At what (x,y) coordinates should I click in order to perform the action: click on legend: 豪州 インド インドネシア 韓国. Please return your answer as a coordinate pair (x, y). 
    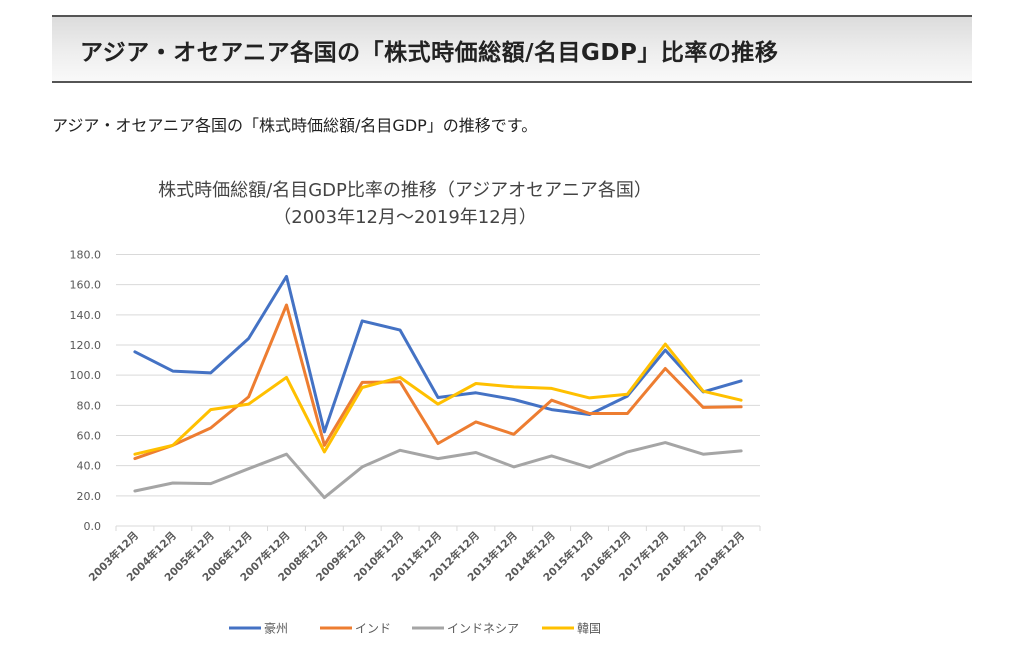
    Looking at the image, I should click on (415, 628).